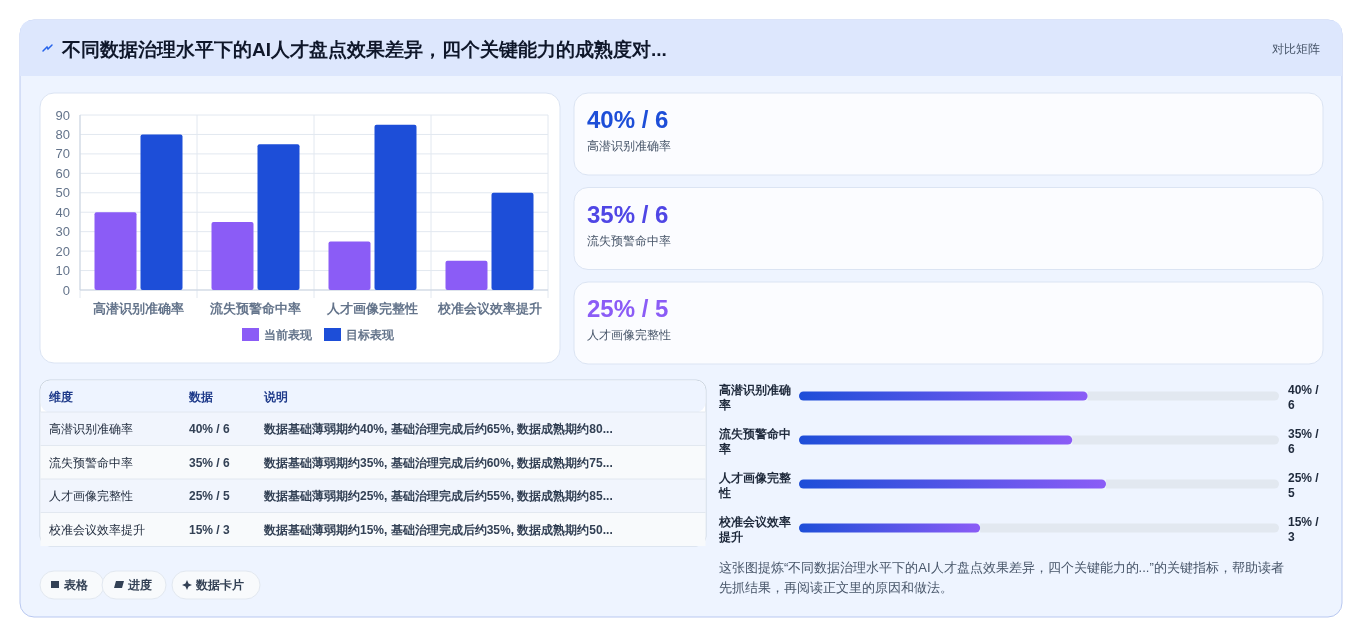 This screenshot has width=1363, height=639. I want to click on x-tick-label: 流失预警命中率, so click(255, 308).